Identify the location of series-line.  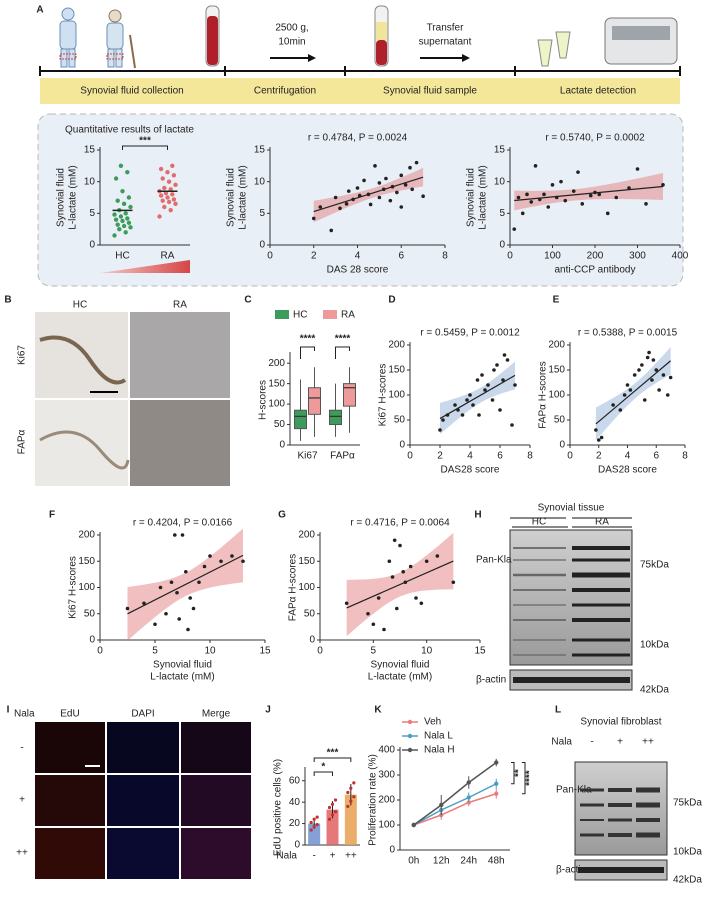
(455, 804).